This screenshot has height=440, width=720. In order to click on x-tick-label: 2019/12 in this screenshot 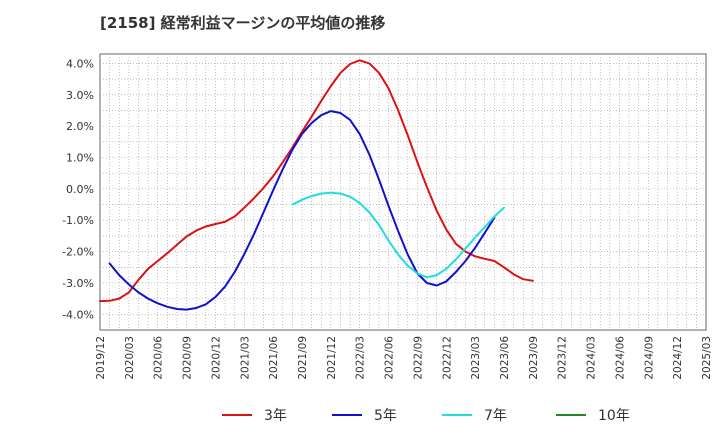, I will do `click(101, 358)`.